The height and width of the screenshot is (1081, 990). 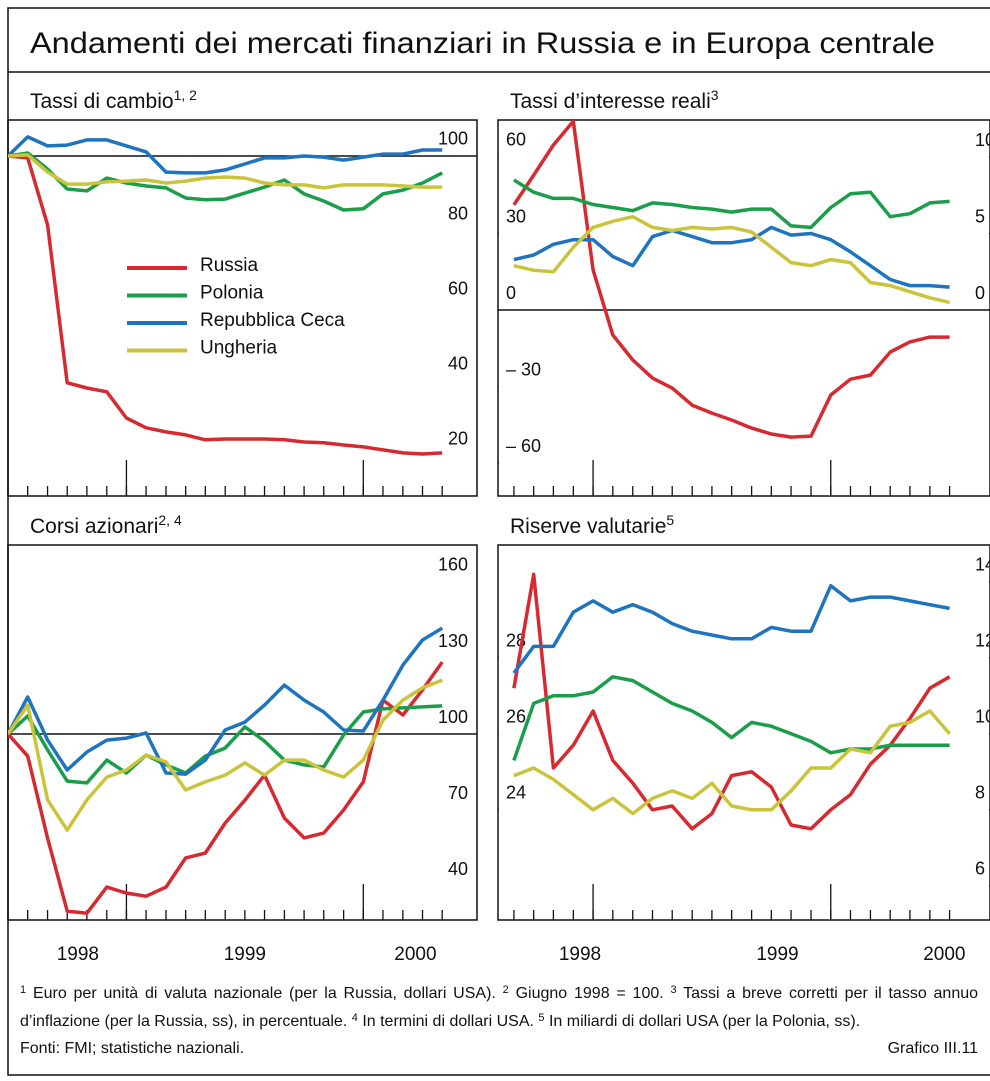 I want to click on y-tick-label: – 60, so click(x=523, y=446).